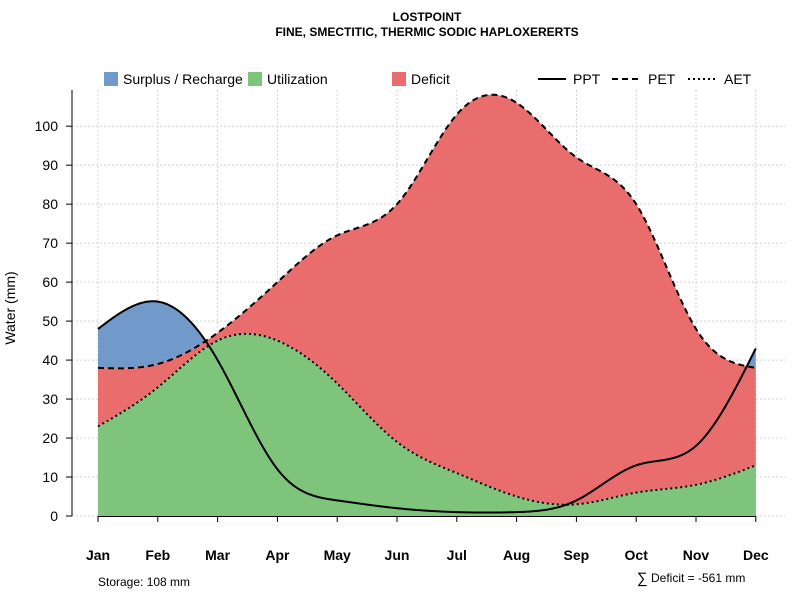 Image resolution: width=800 pixels, height=600 pixels. I want to click on y-tick-label-40: 40, so click(50, 360).